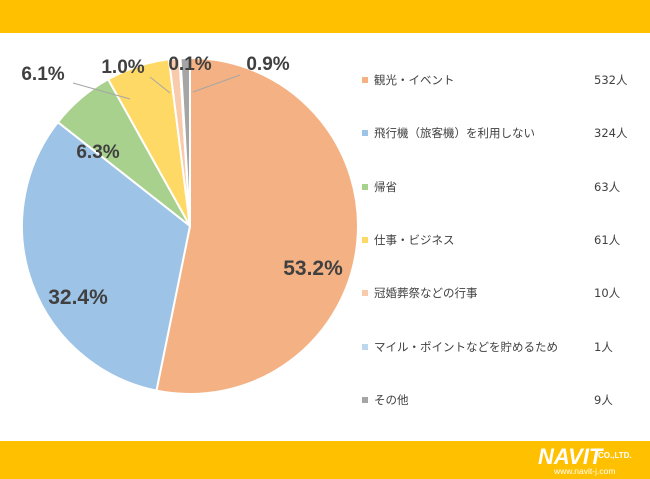  Describe the element at coordinates (414, 80) in the screenshot. I see `legend-label-1: 観光・イベント` at that location.